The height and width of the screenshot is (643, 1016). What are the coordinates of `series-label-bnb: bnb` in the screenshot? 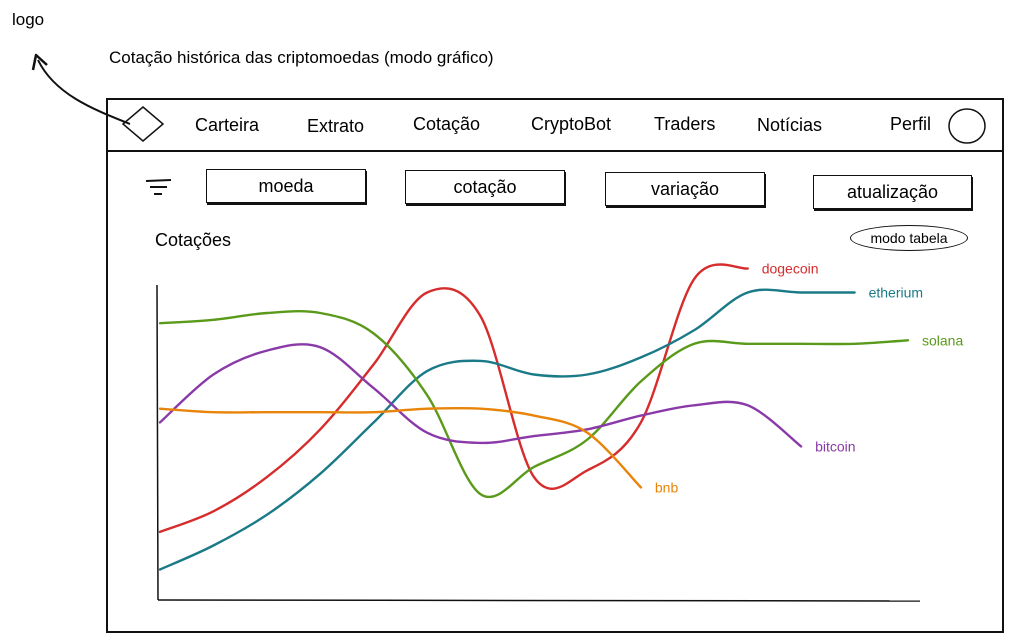 It's located at (667, 487).